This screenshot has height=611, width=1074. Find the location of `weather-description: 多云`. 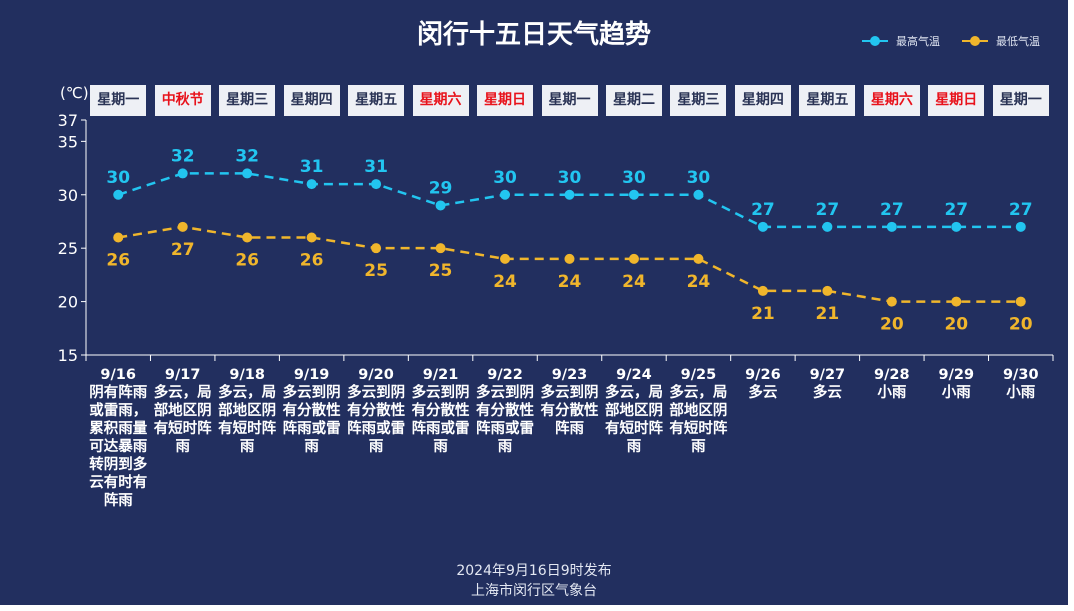

weather-description: 多云 is located at coordinates (827, 393).